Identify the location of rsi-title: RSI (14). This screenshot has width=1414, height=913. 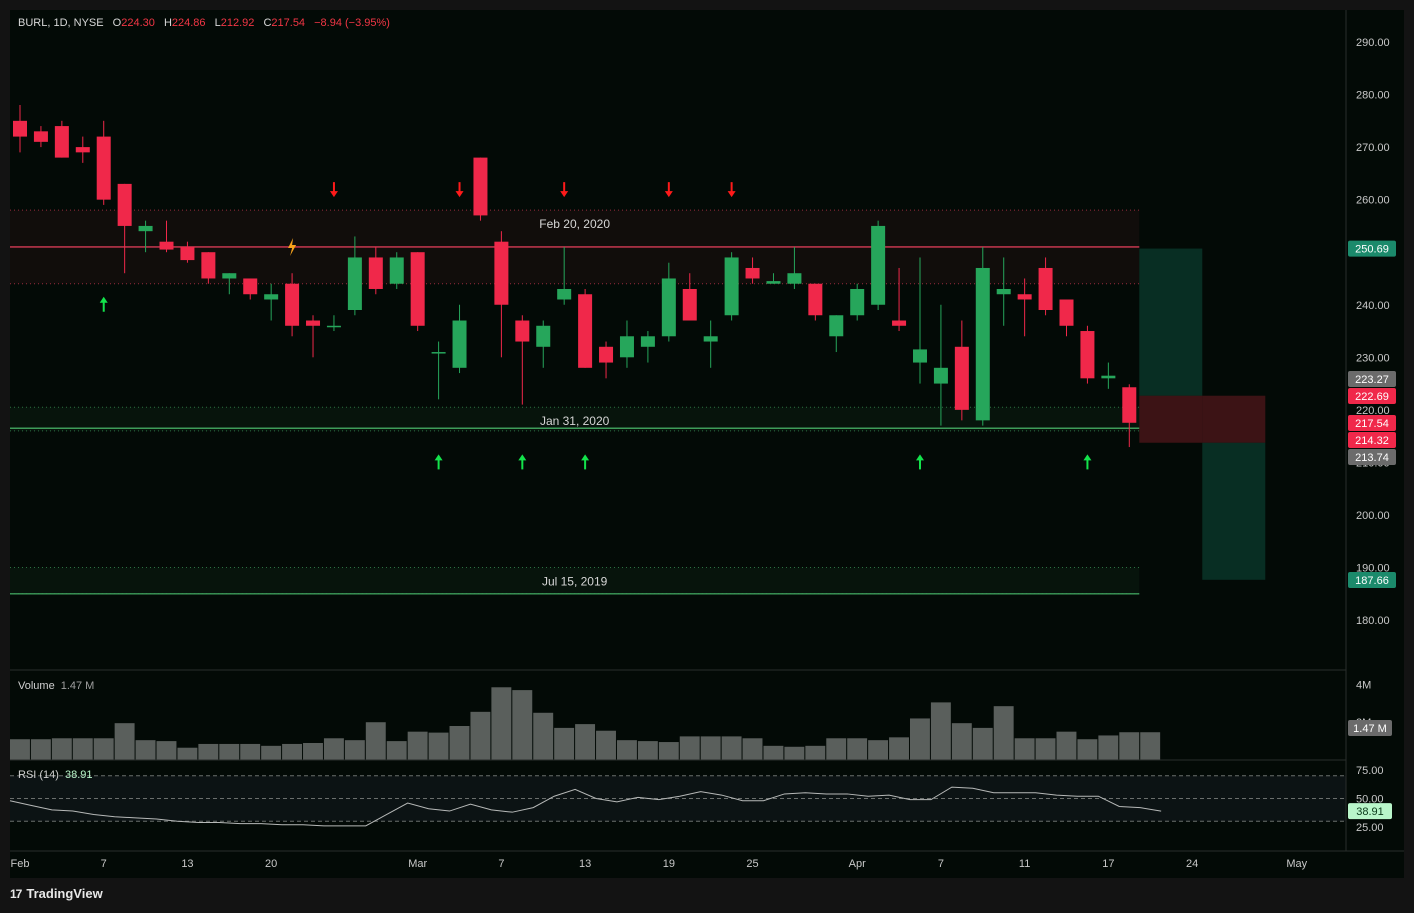
(38, 775).